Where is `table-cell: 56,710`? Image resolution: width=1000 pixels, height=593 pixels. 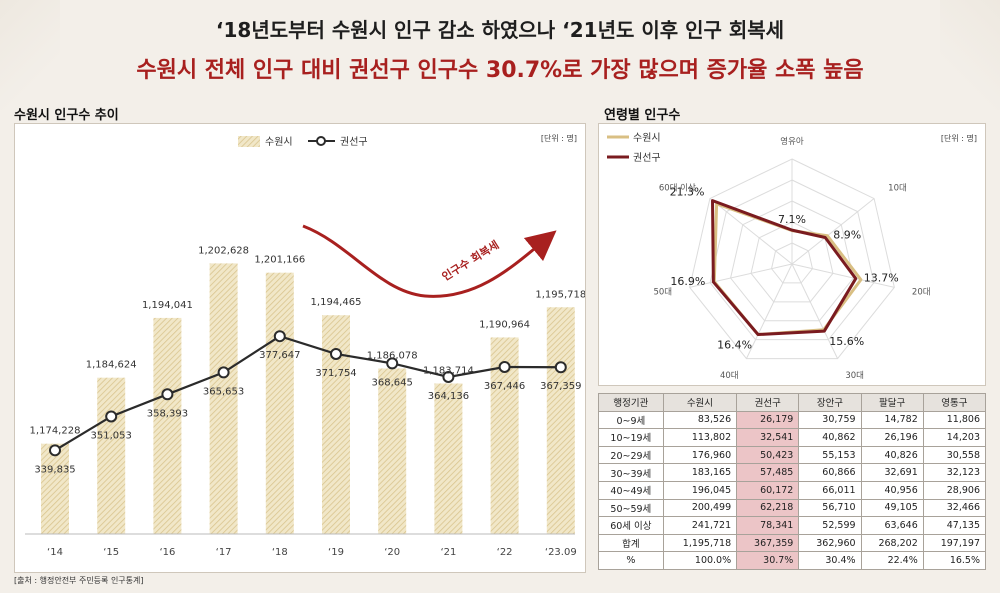 table-cell: 56,710 is located at coordinates (830, 508).